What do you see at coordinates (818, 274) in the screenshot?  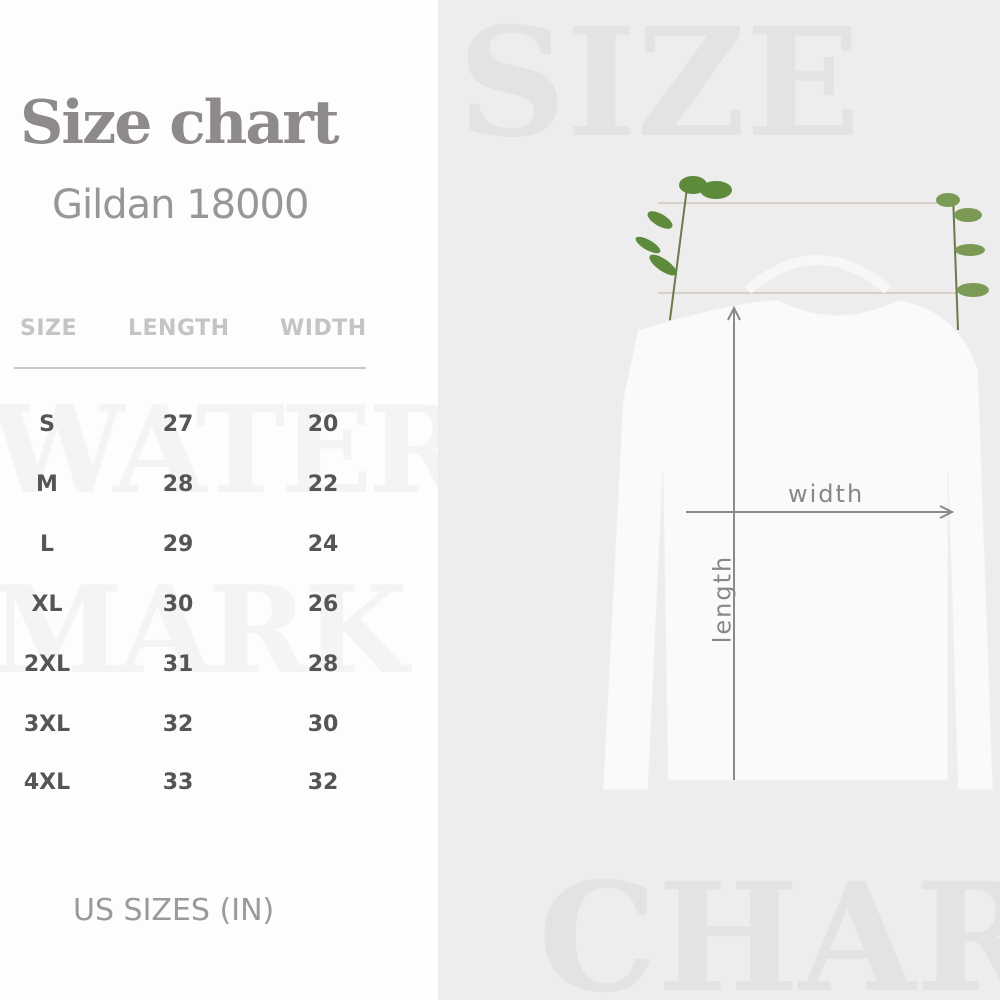 I see `hanger` at bounding box center [818, 274].